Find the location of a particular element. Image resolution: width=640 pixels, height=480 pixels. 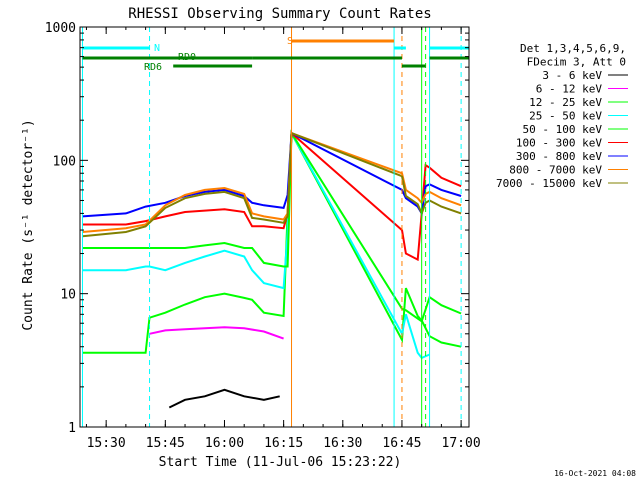

legend-label-2: 12 - 25 keV is located at coordinates (565, 102).